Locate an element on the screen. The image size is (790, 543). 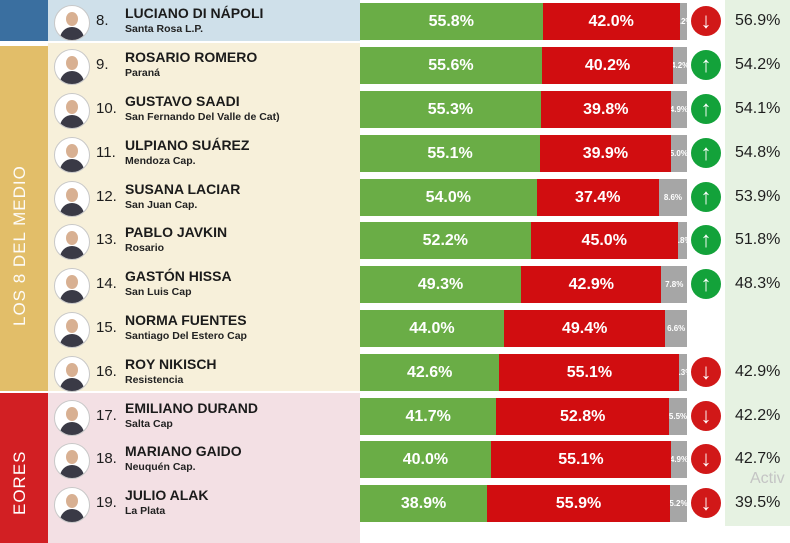
rank-number: 9. is located at coordinates (102, 64).